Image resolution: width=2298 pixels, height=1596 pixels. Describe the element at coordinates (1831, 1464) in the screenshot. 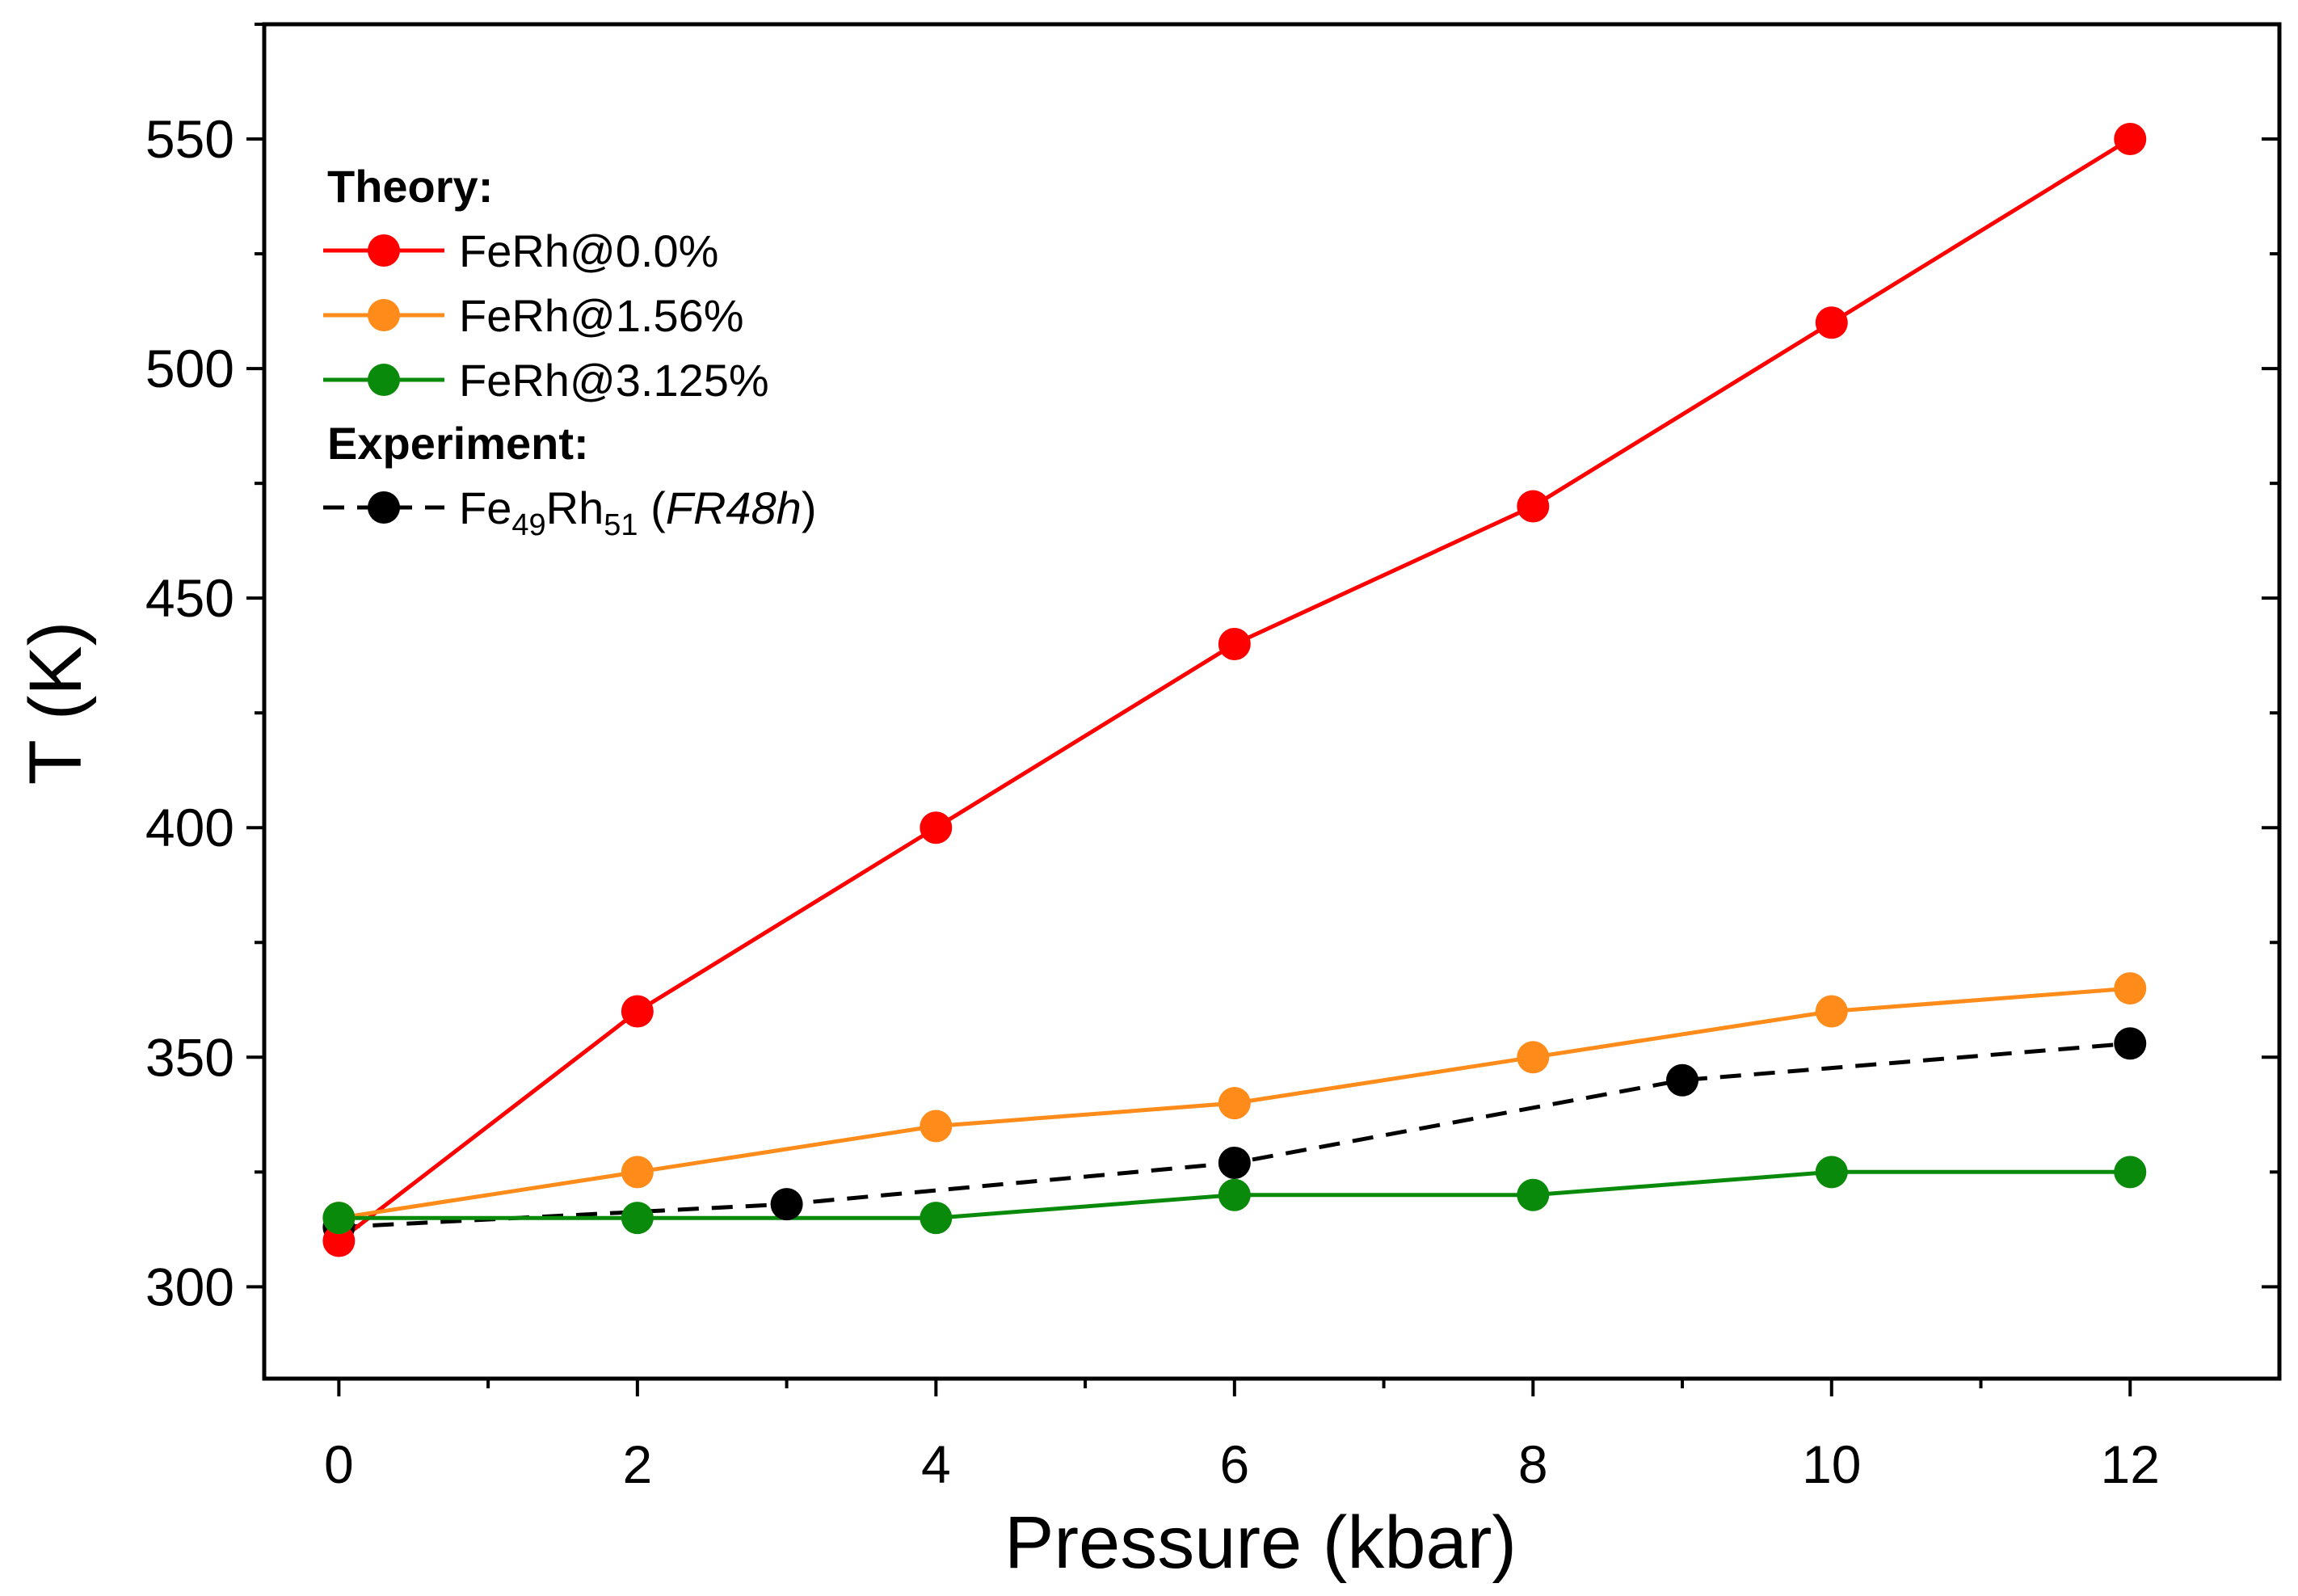

I see `x-tick-label: 10` at that location.